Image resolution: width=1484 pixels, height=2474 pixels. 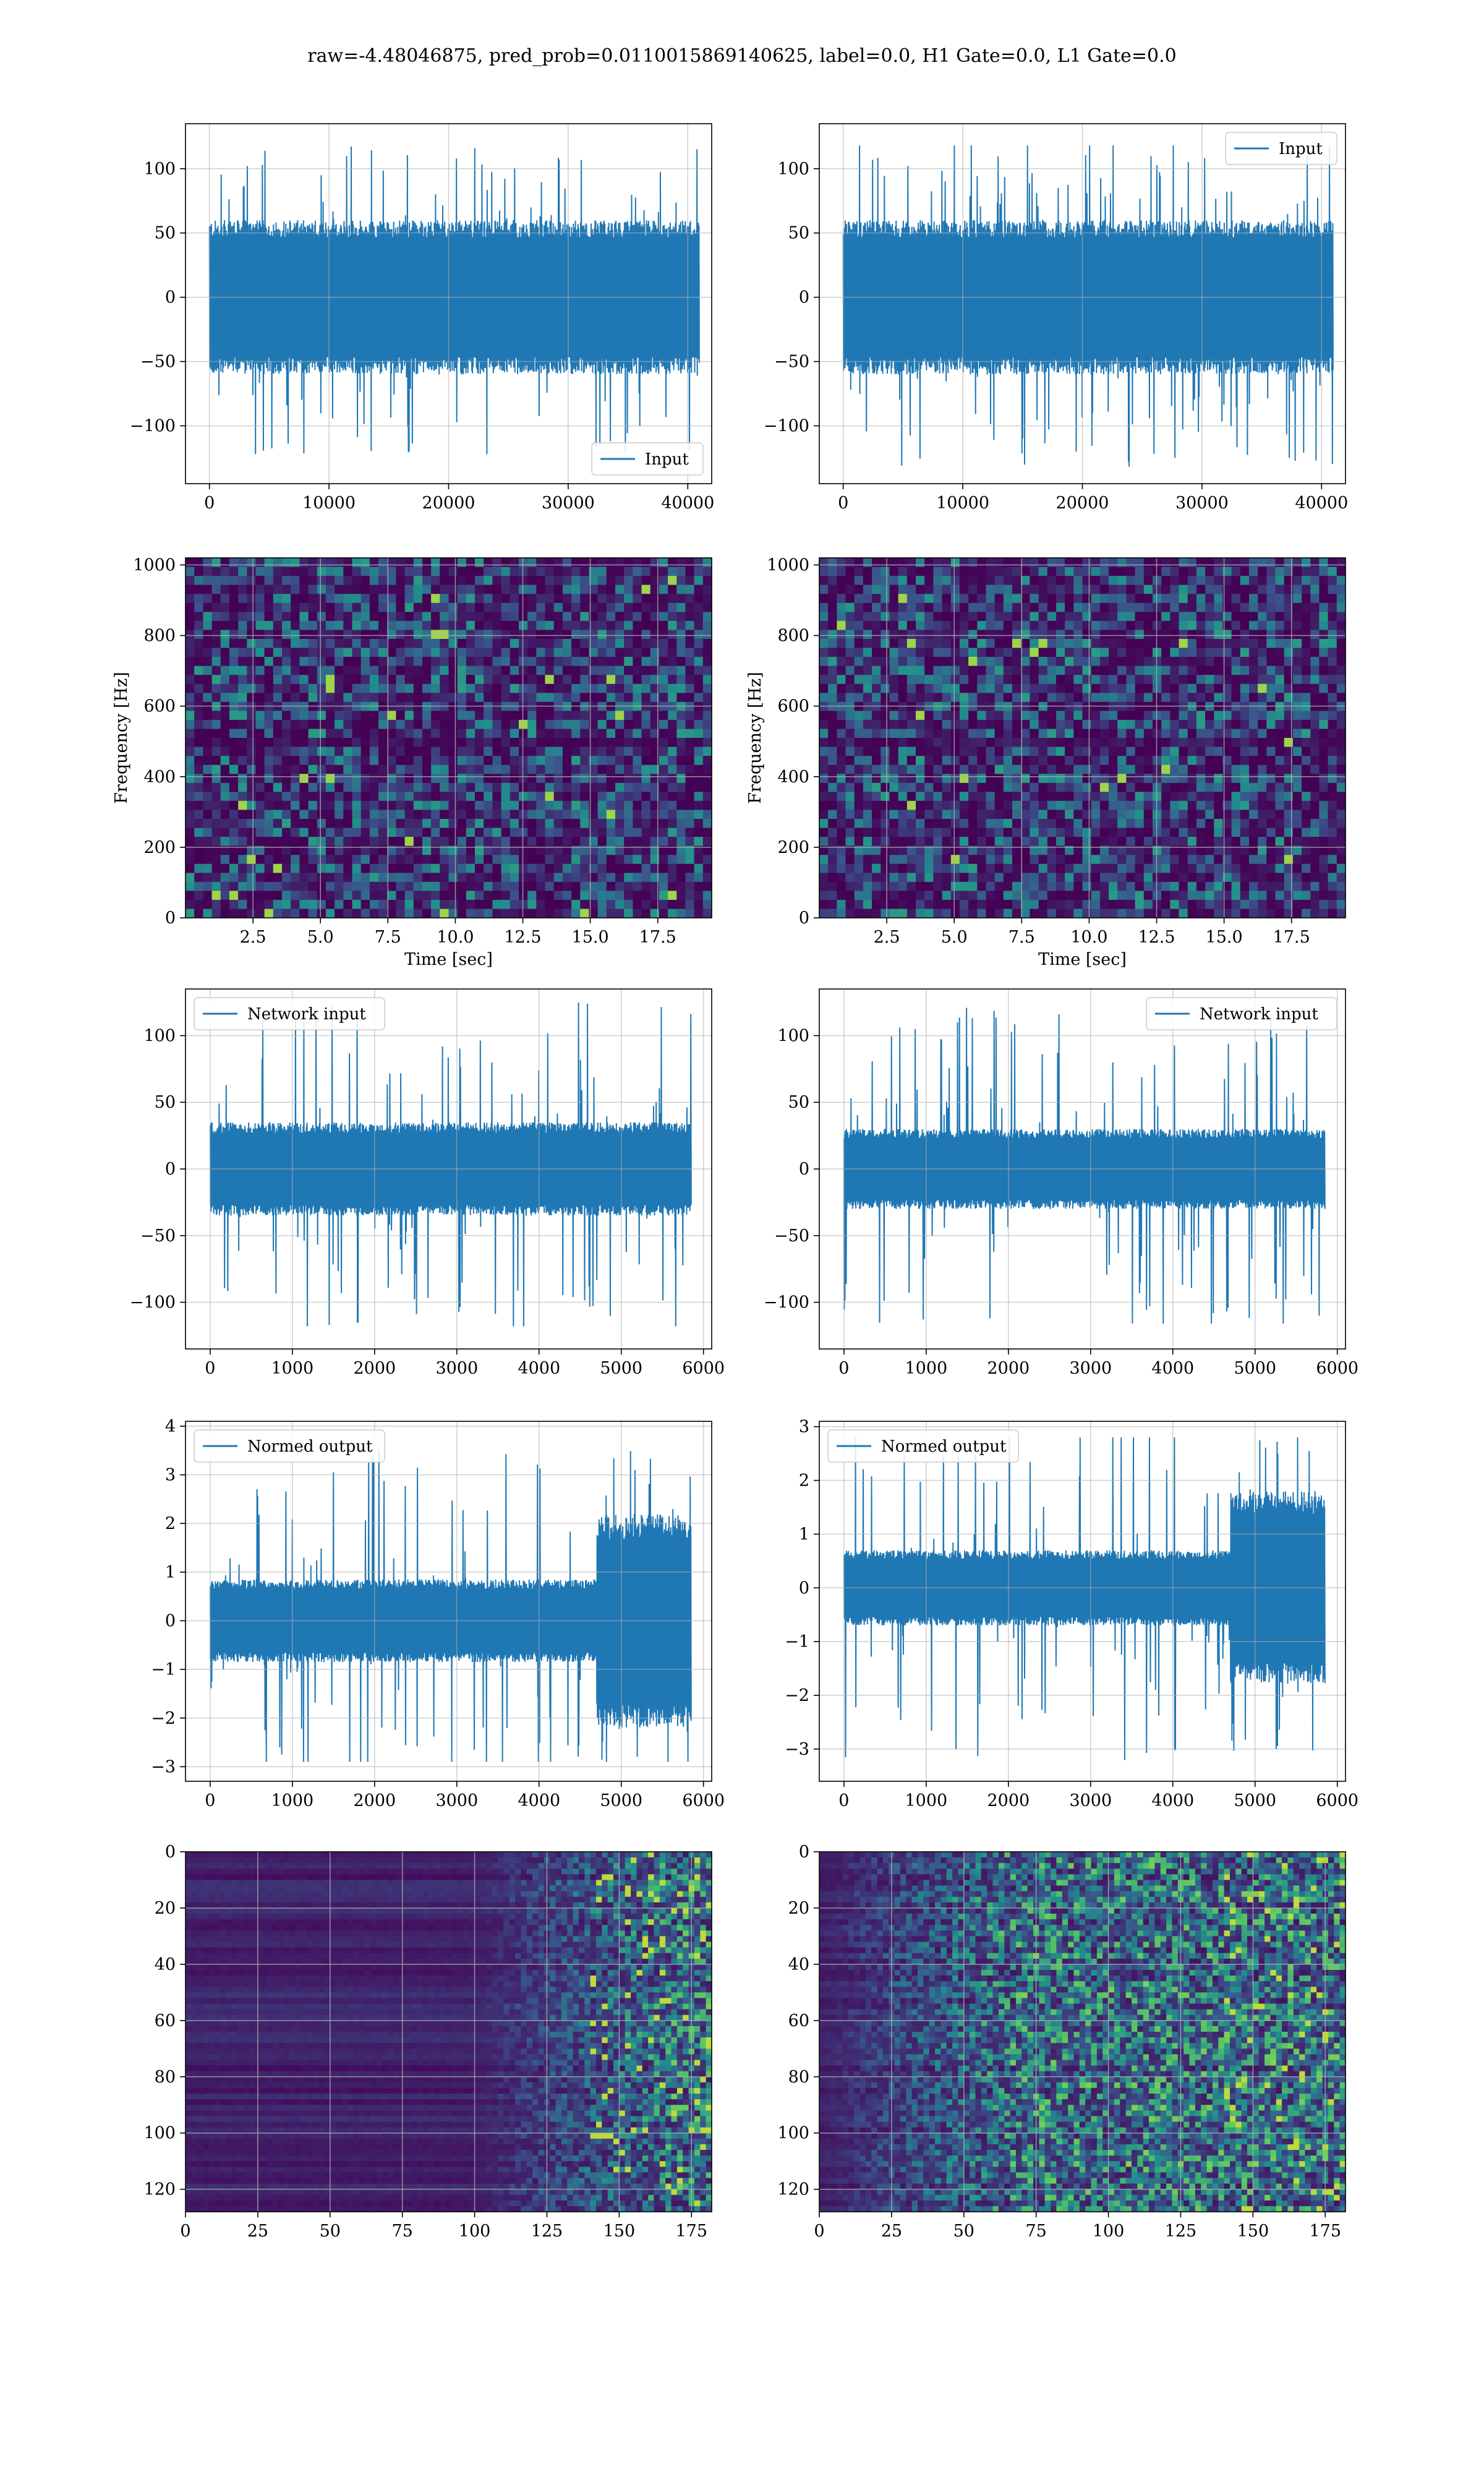 I want to click on spectrogram-left-xtick-label: 7.5, so click(x=388, y=938).